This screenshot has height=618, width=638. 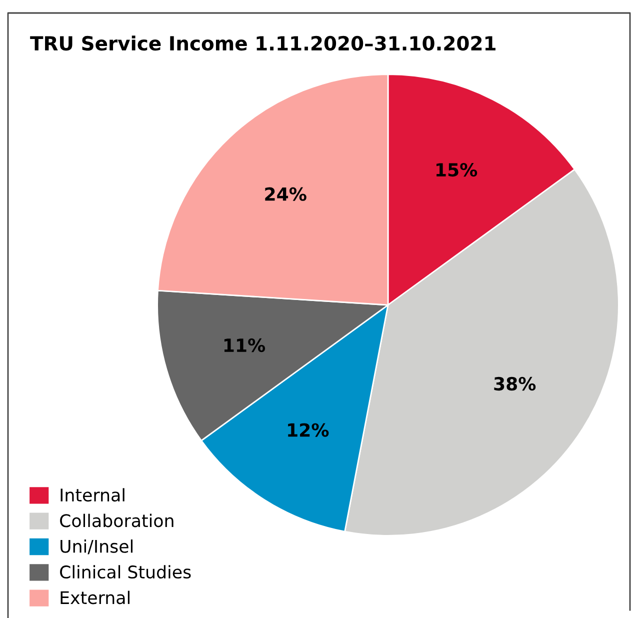 What do you see at coordinates (457, 169) in the screenshot?
I see `data-label: 15%` at bounding box center [457, 169].